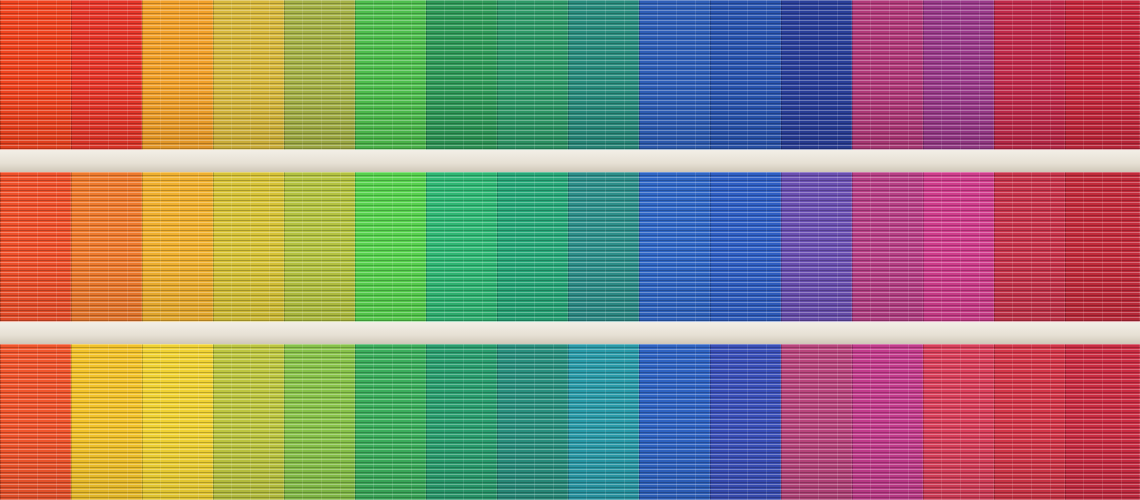 The height and width of the screenshot is (500, 1140). I want to click on floor-ledge-upper, so click(570, 161).